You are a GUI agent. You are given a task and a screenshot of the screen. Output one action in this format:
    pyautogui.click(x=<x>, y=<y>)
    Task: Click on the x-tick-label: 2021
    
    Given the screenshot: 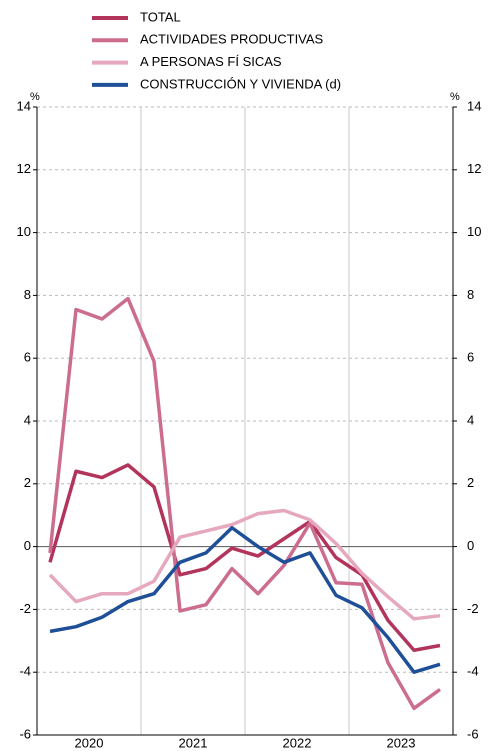 What is the action you would take?
    pyautogui.click(x=193, y=742)
    